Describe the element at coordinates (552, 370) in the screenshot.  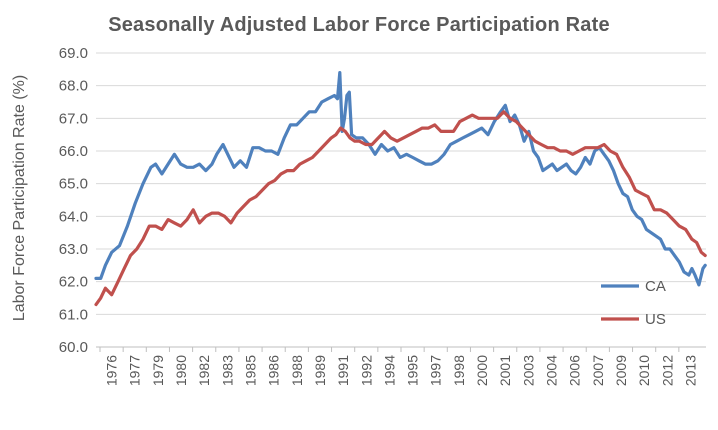
I see `x-tick-label: 2004` at that location.